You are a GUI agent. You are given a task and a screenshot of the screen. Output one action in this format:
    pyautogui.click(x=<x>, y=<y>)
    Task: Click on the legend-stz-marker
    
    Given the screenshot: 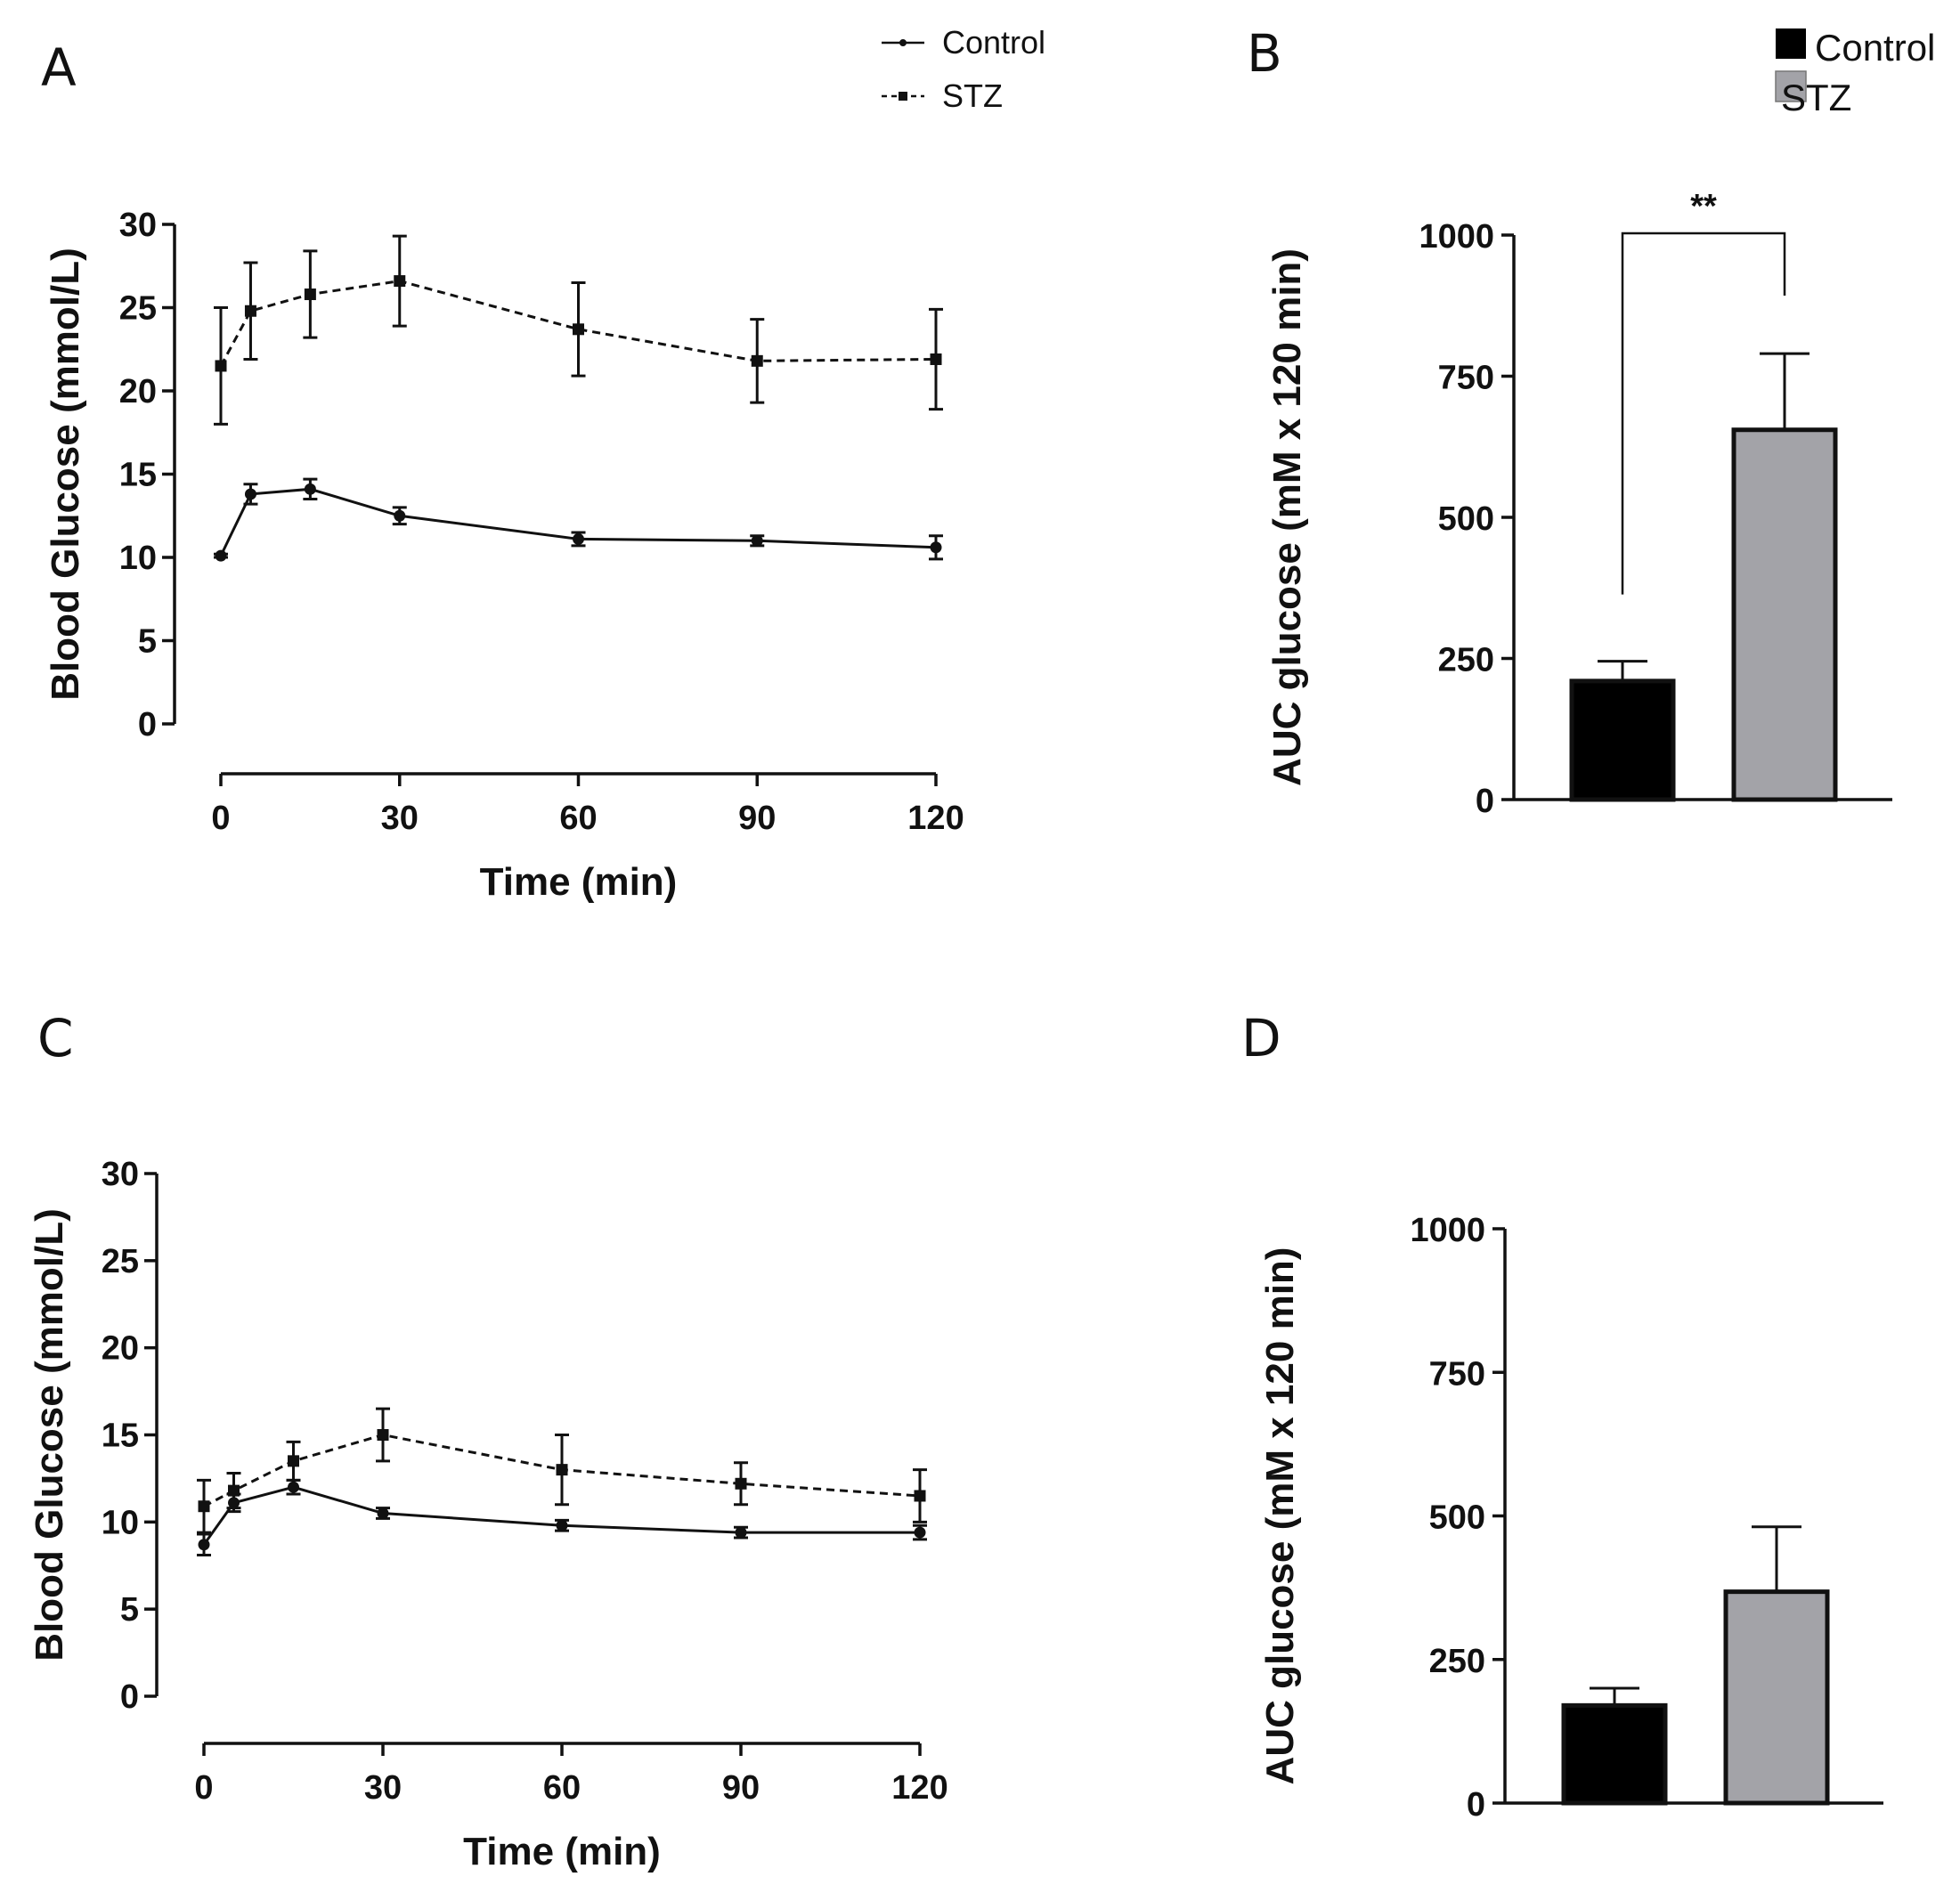 What is the action you would take?
    pyautogui.click(x=903, y=96)
    